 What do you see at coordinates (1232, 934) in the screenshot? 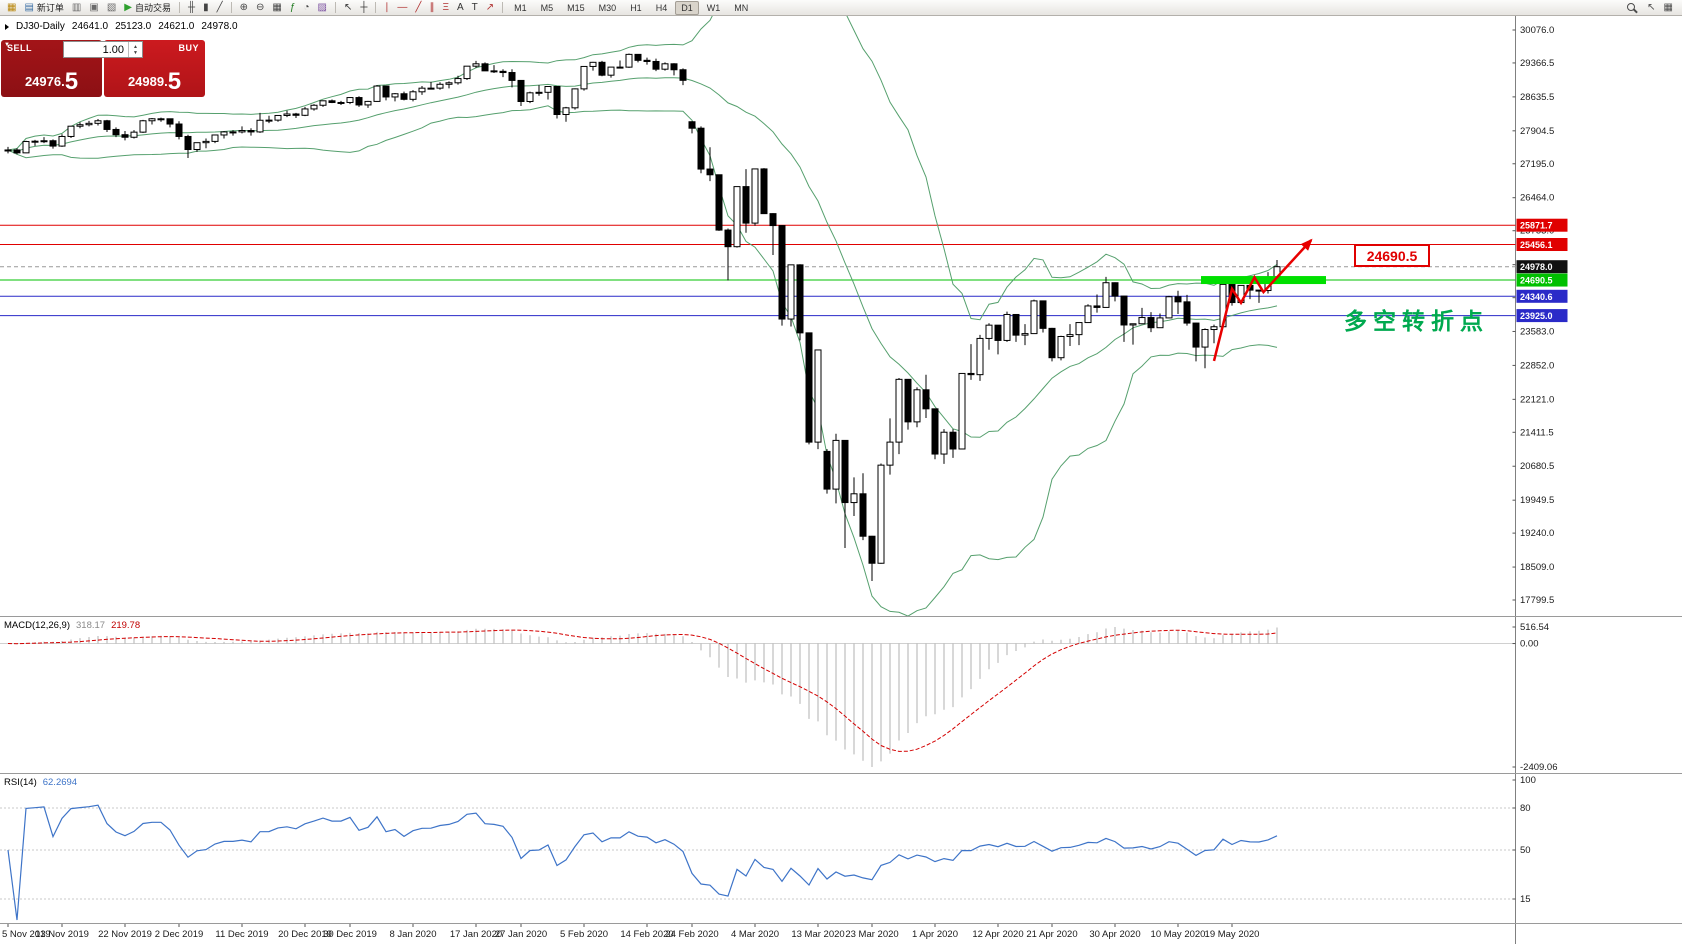
I see `time-axis-label: 19 May 2020` at bounding box center [1232, 934].